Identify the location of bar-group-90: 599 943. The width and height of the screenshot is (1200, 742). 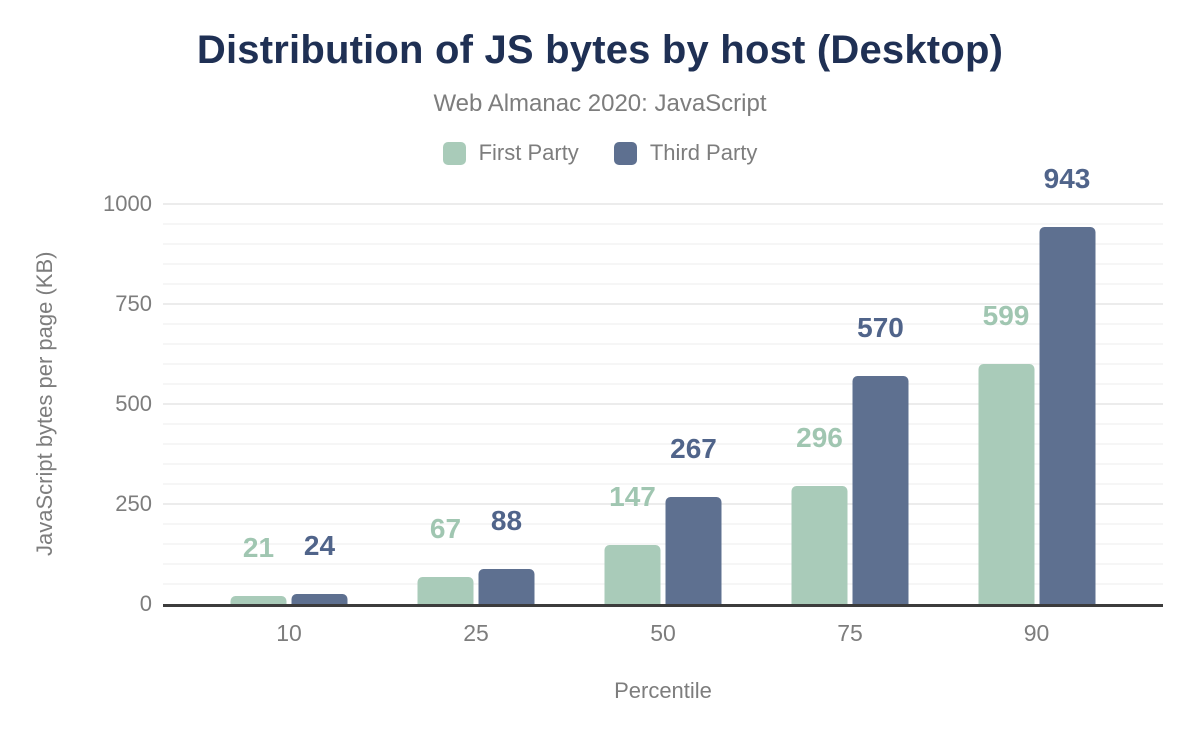
(1036, 383).